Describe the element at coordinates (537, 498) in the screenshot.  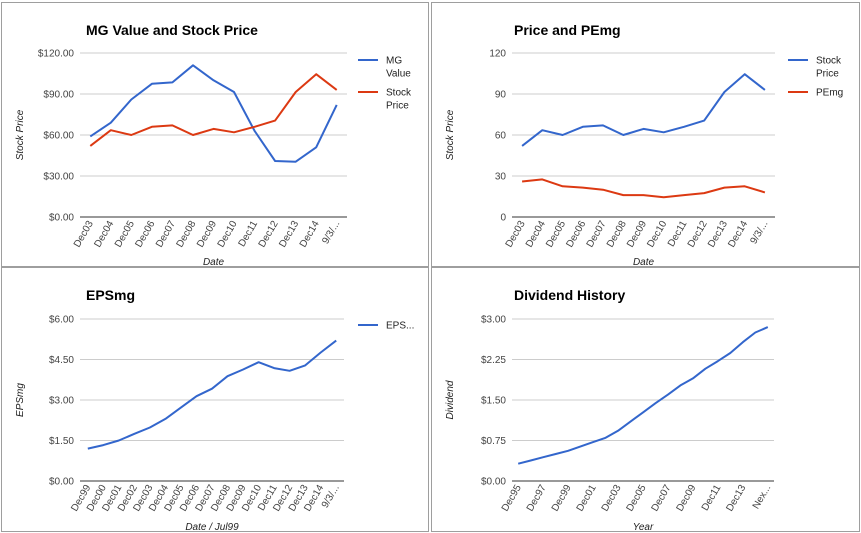
I see `x-tick-label: Dec97` at that location.